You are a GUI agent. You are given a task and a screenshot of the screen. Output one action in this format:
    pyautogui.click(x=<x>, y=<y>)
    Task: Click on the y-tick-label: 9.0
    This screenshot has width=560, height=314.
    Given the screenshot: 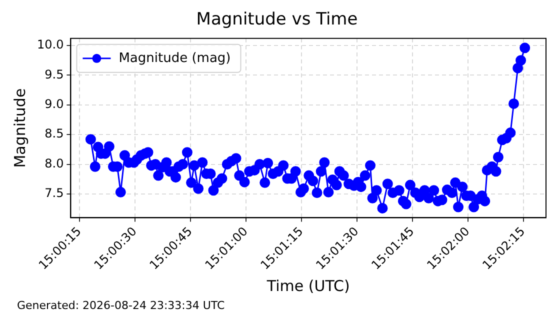 What is the action you would take?
    pyautogui.click(x=54, y=104)
    